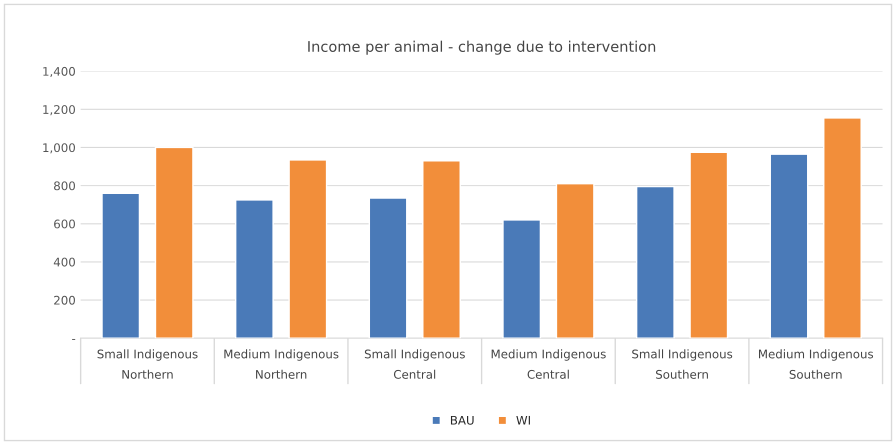 The image size is (896, 445). What do you see at coordinates (74, 339) in the screenshot?
I see `y-tick-label: -` at bounding box center [74, 339].